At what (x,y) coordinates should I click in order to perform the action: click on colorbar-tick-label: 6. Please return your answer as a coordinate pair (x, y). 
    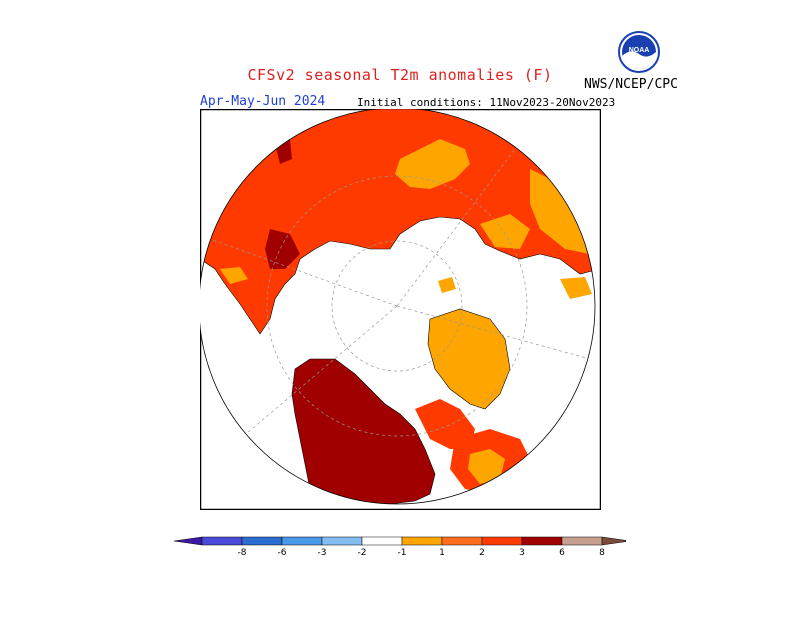
    Looking at the image, I should click on (562, 553).